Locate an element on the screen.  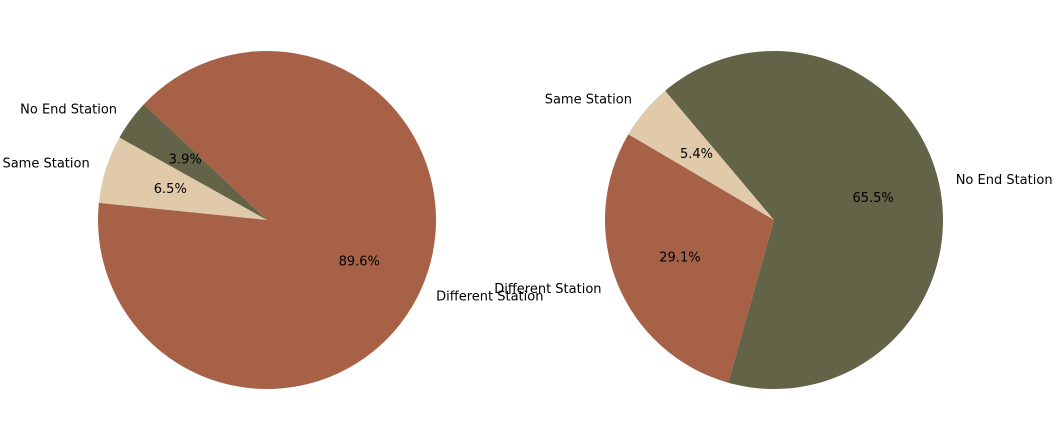
pie-1-percent-same-station: 5.4% is located at coordinates (696, 154).